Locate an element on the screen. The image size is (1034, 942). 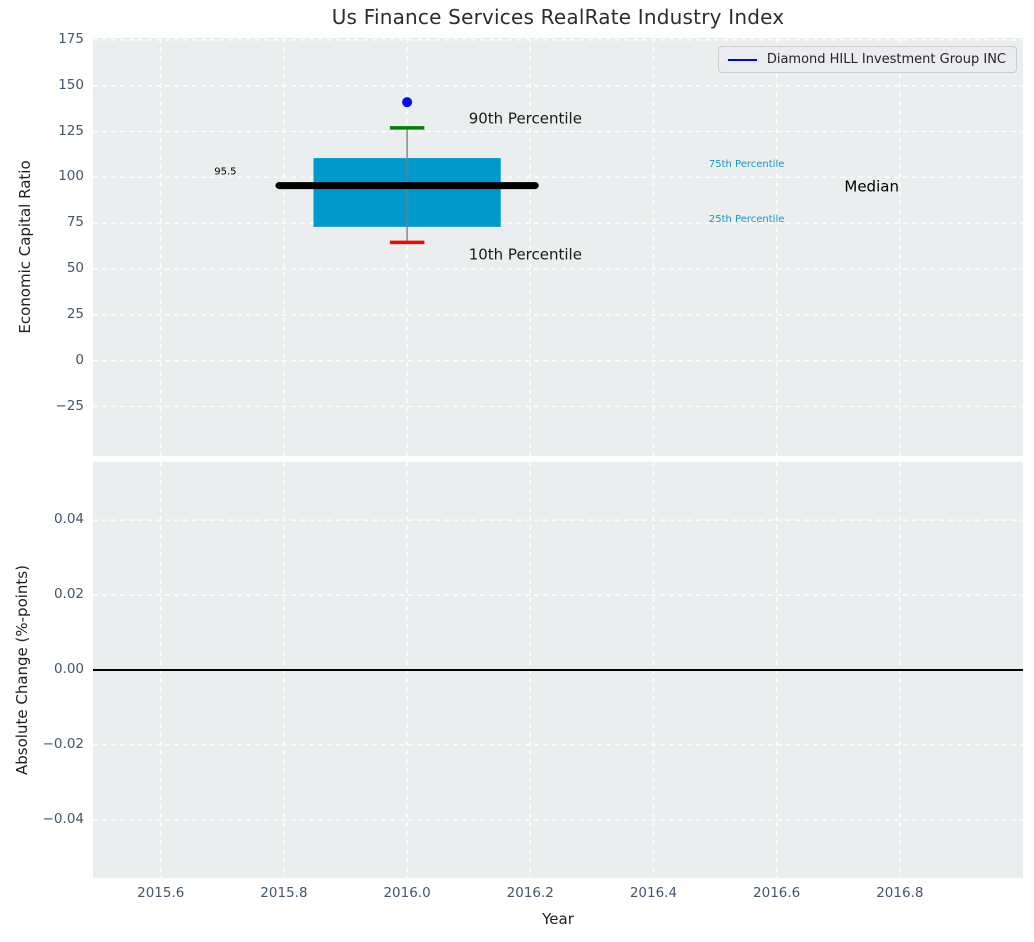
y-tick-label-top: 0 is located at coordinates (79, 359).